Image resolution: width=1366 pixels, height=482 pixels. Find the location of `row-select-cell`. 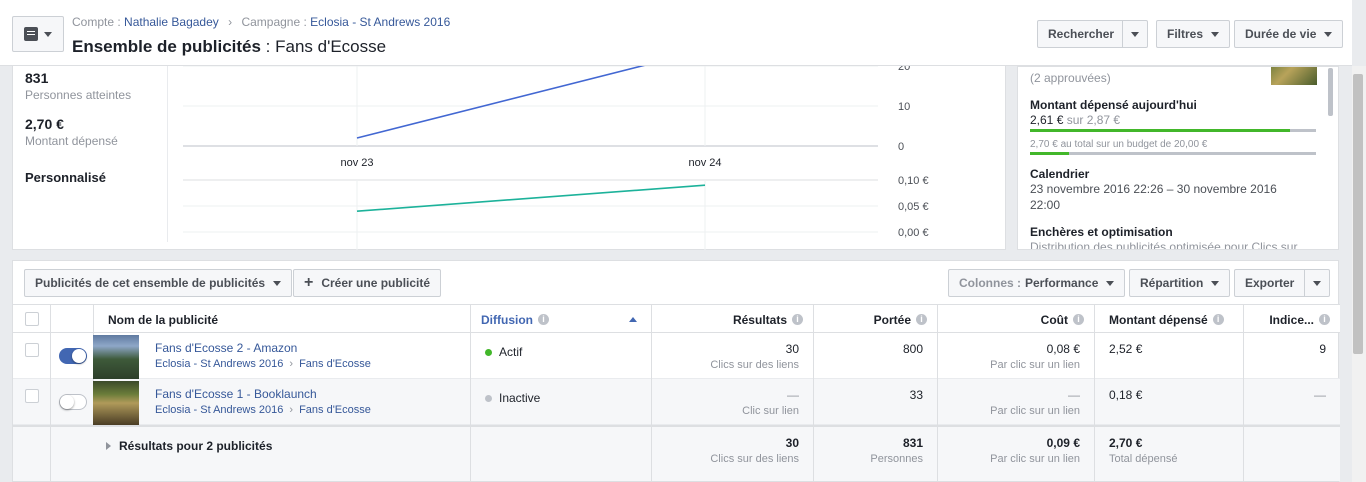

row-select-cell is located at coordinates (32, 402).